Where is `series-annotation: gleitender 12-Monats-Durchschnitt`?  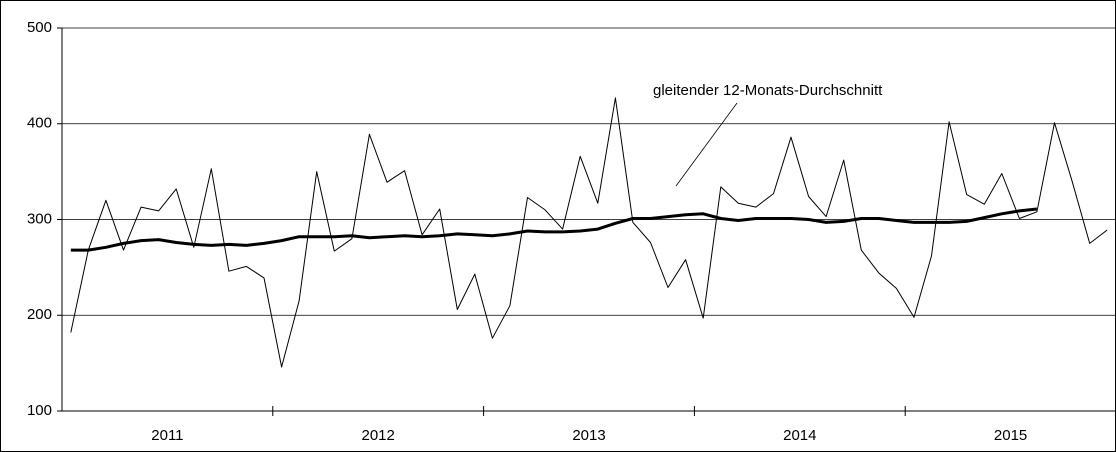 series-annotation: gleitender 12-Monats-Durchschnitt is located at coordinates (768, 90).